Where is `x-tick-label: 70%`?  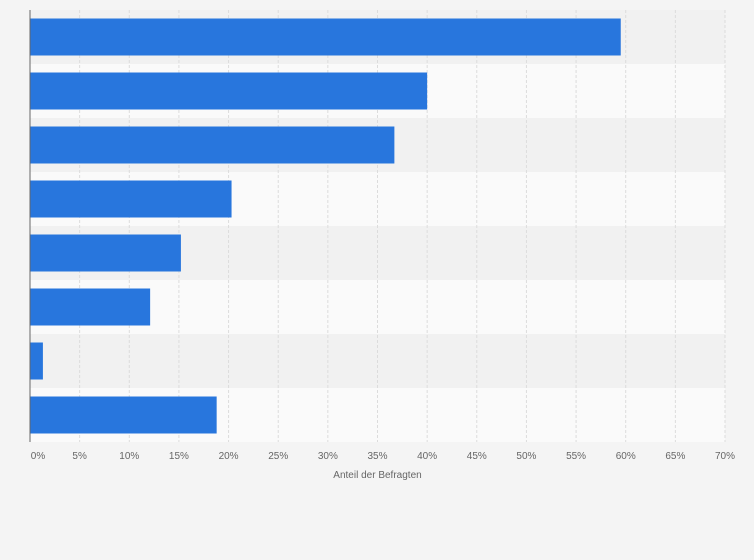
x-tick-label: 70% is located at coordinates (725, 456).